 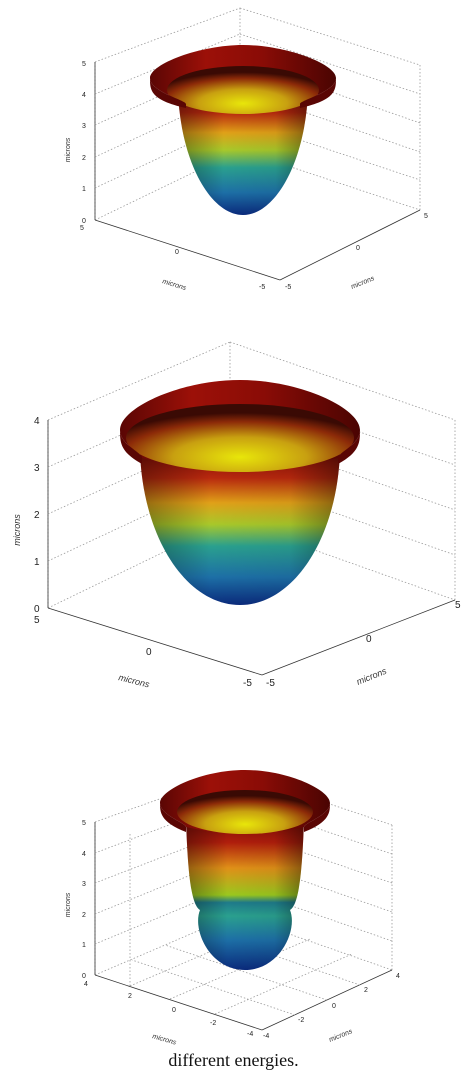 I want to click on plot-3-xtick: -2, so click(x=213, y=1023).